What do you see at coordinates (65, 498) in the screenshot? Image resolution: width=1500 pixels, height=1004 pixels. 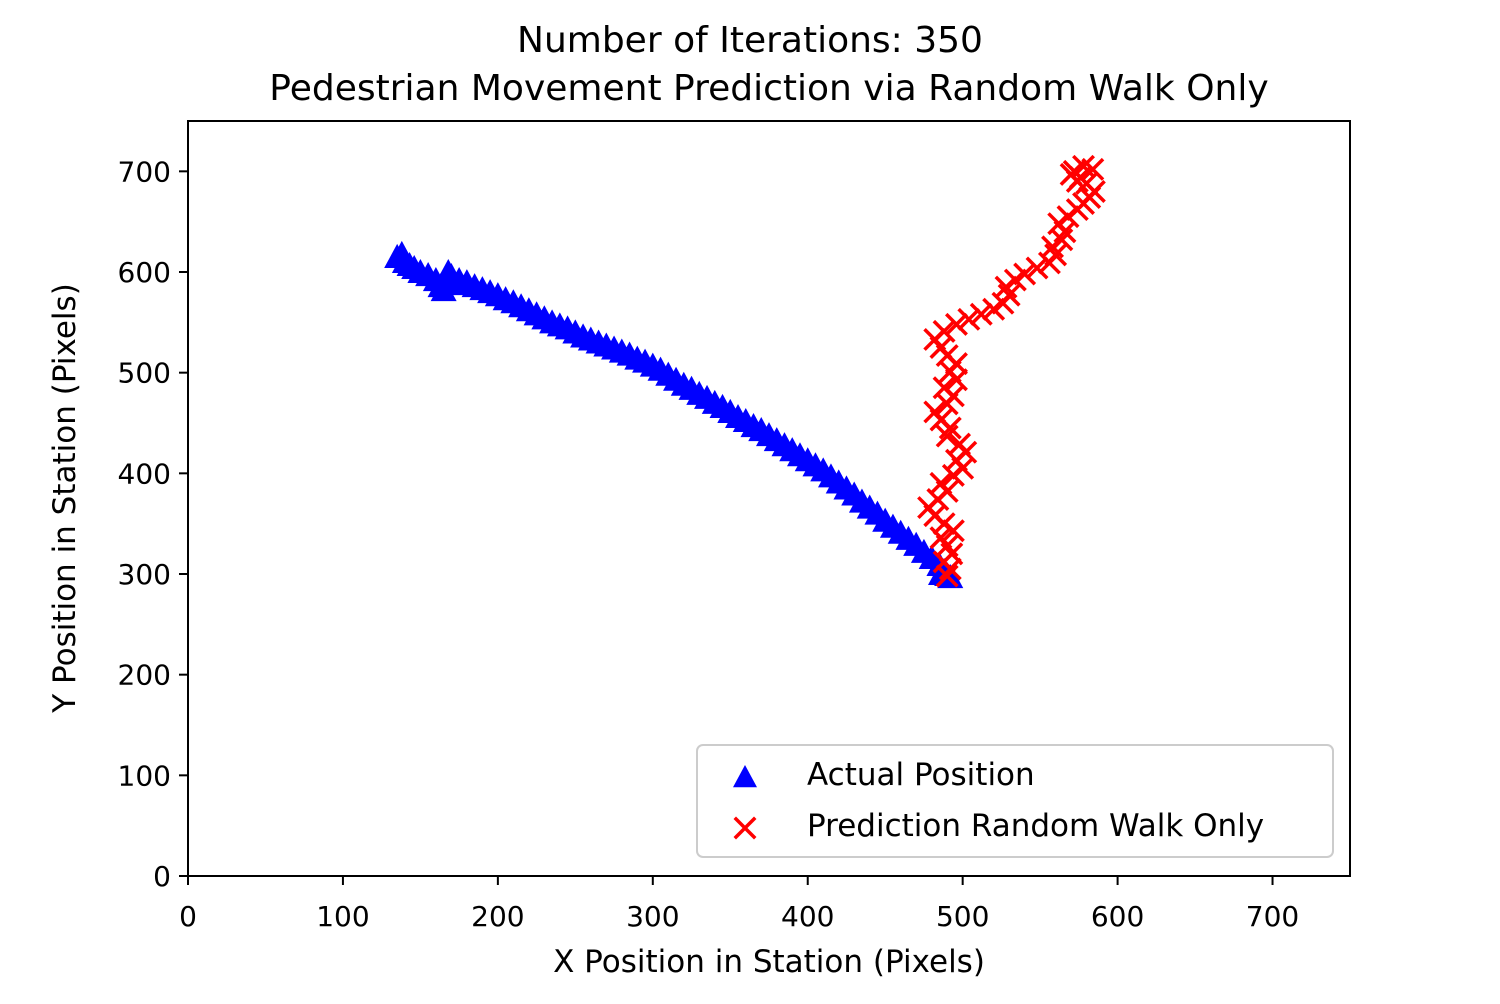 I see `y-axis-label: Y Position in Station (Pixels)` at bounding box center [65, 498].